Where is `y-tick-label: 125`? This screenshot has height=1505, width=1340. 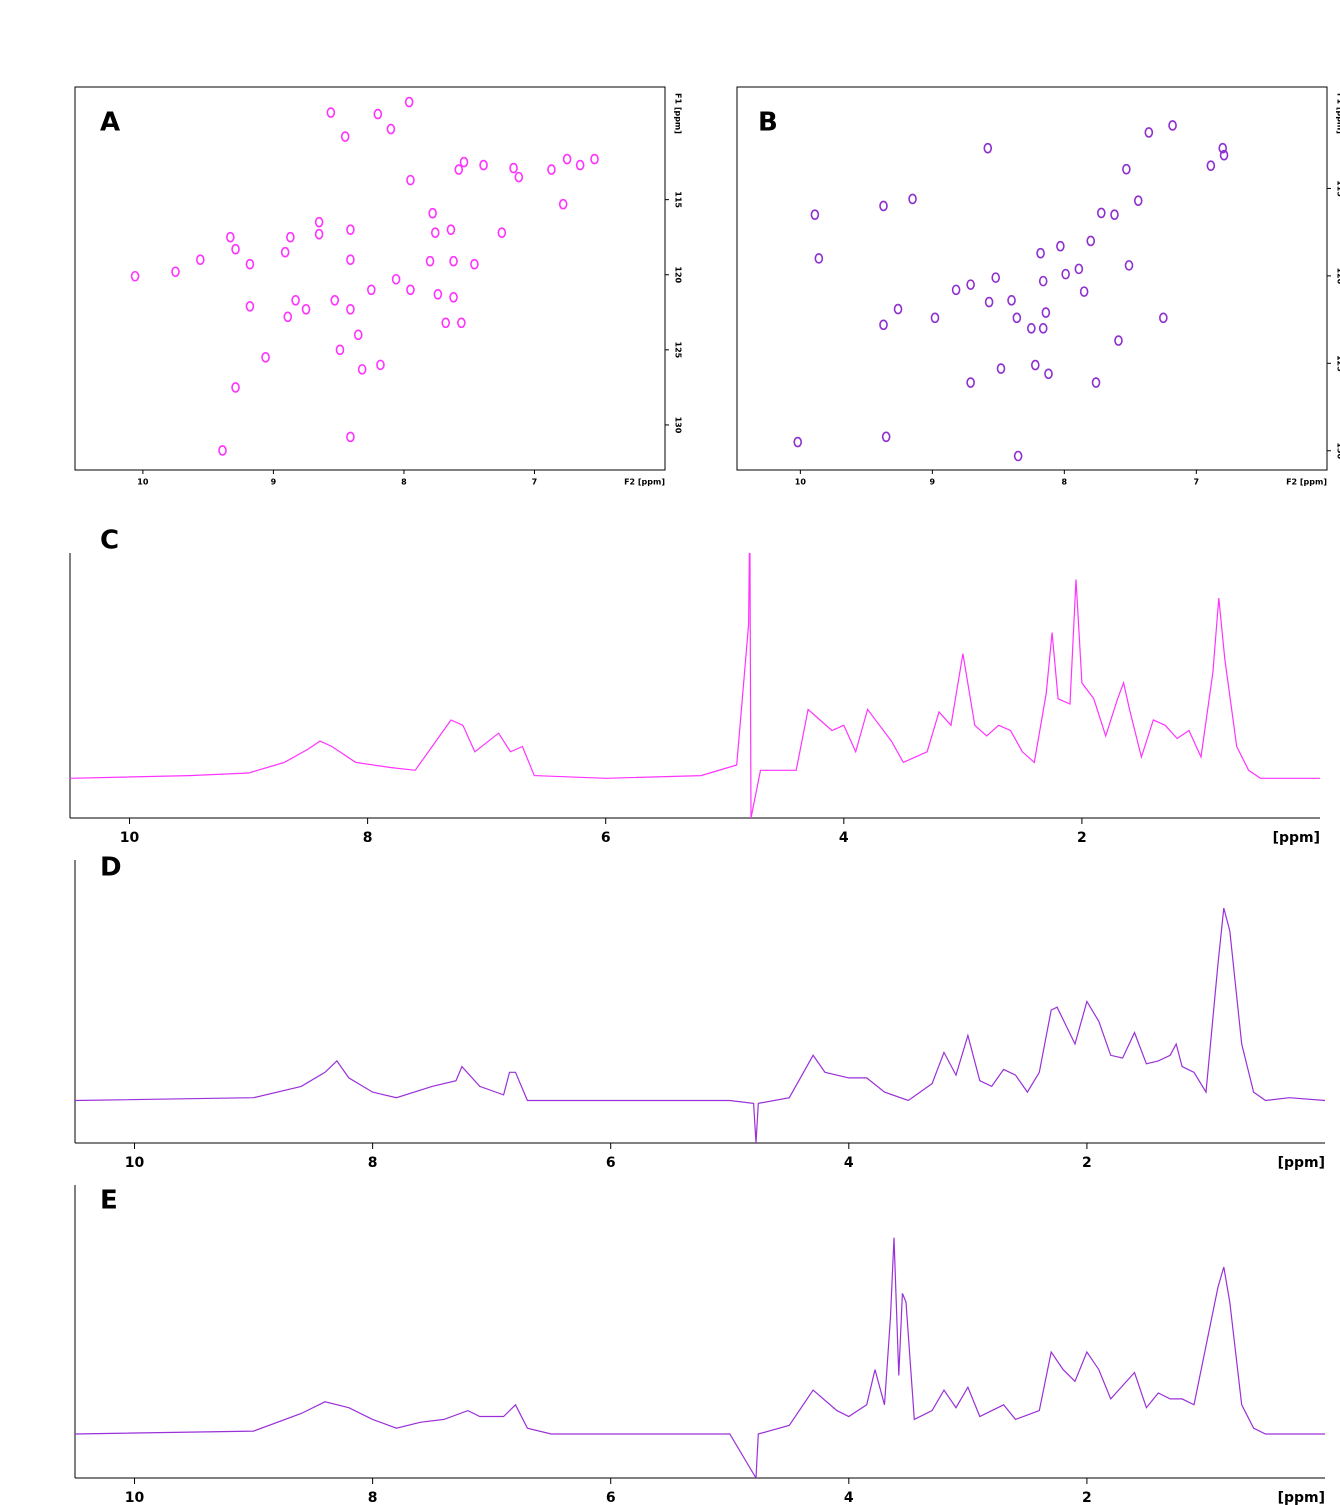 y-tick-label: 125 is located at coordinates (678, 349).